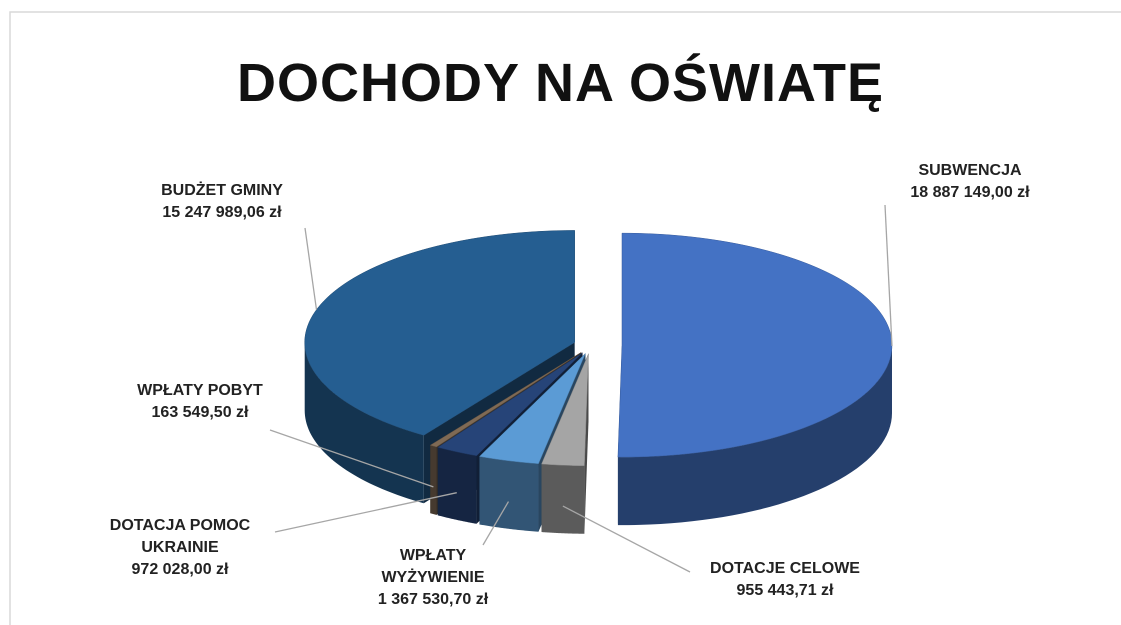 The height and width of the screenshot is (625, 1121). I want to click on slice-label: SUBWENCJA, so click(970, 170).